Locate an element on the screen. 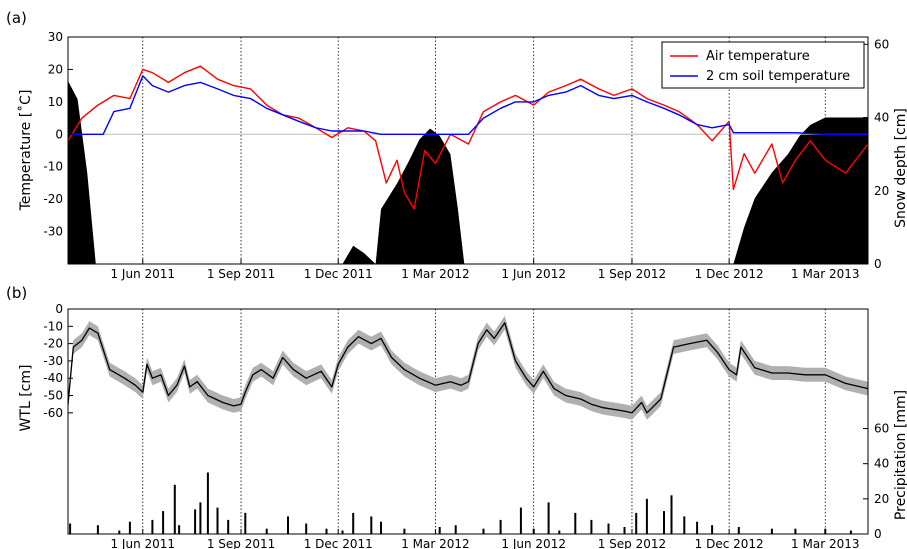 The height and width of the screenshot is (549, 907). legend-box is located at coordinates (763, 65).